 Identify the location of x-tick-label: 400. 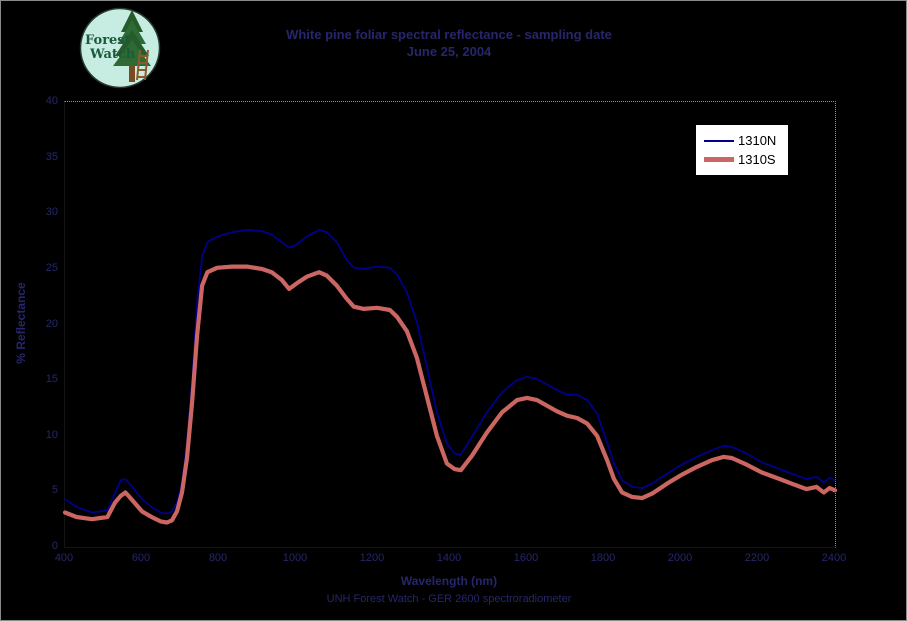
(64, 558).